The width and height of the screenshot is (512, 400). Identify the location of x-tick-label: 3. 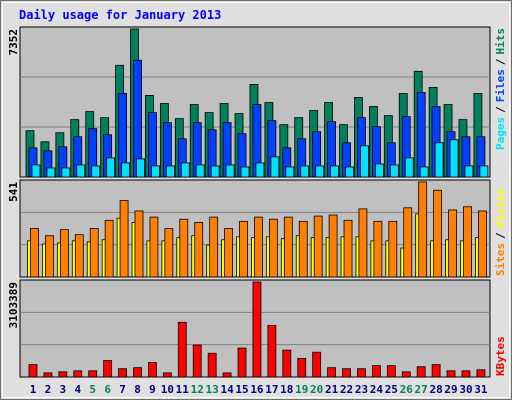
(63, 389).